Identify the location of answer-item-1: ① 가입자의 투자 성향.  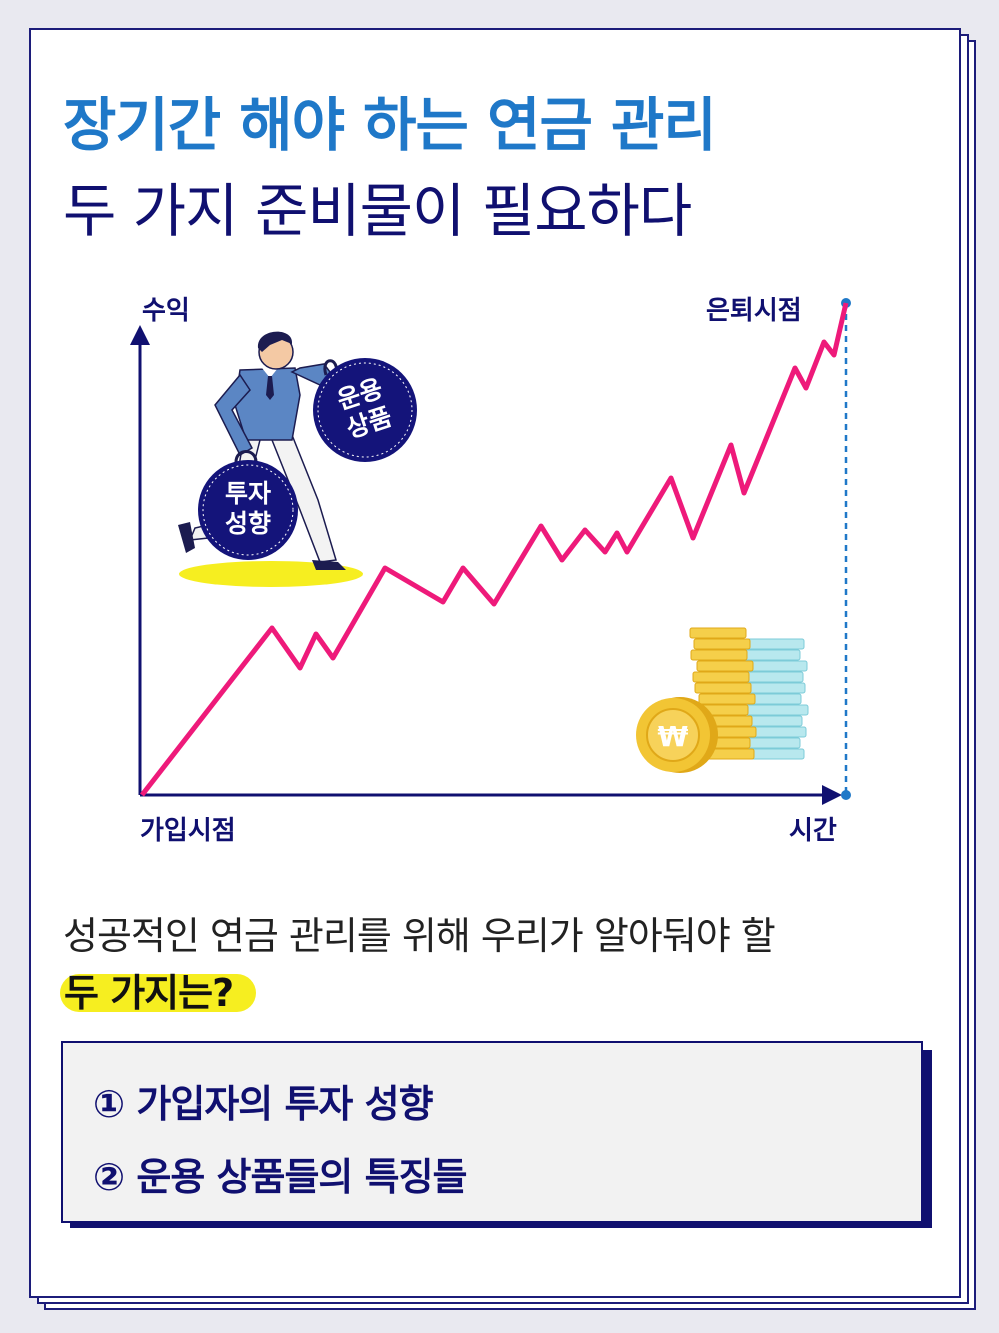
(263, 1104).